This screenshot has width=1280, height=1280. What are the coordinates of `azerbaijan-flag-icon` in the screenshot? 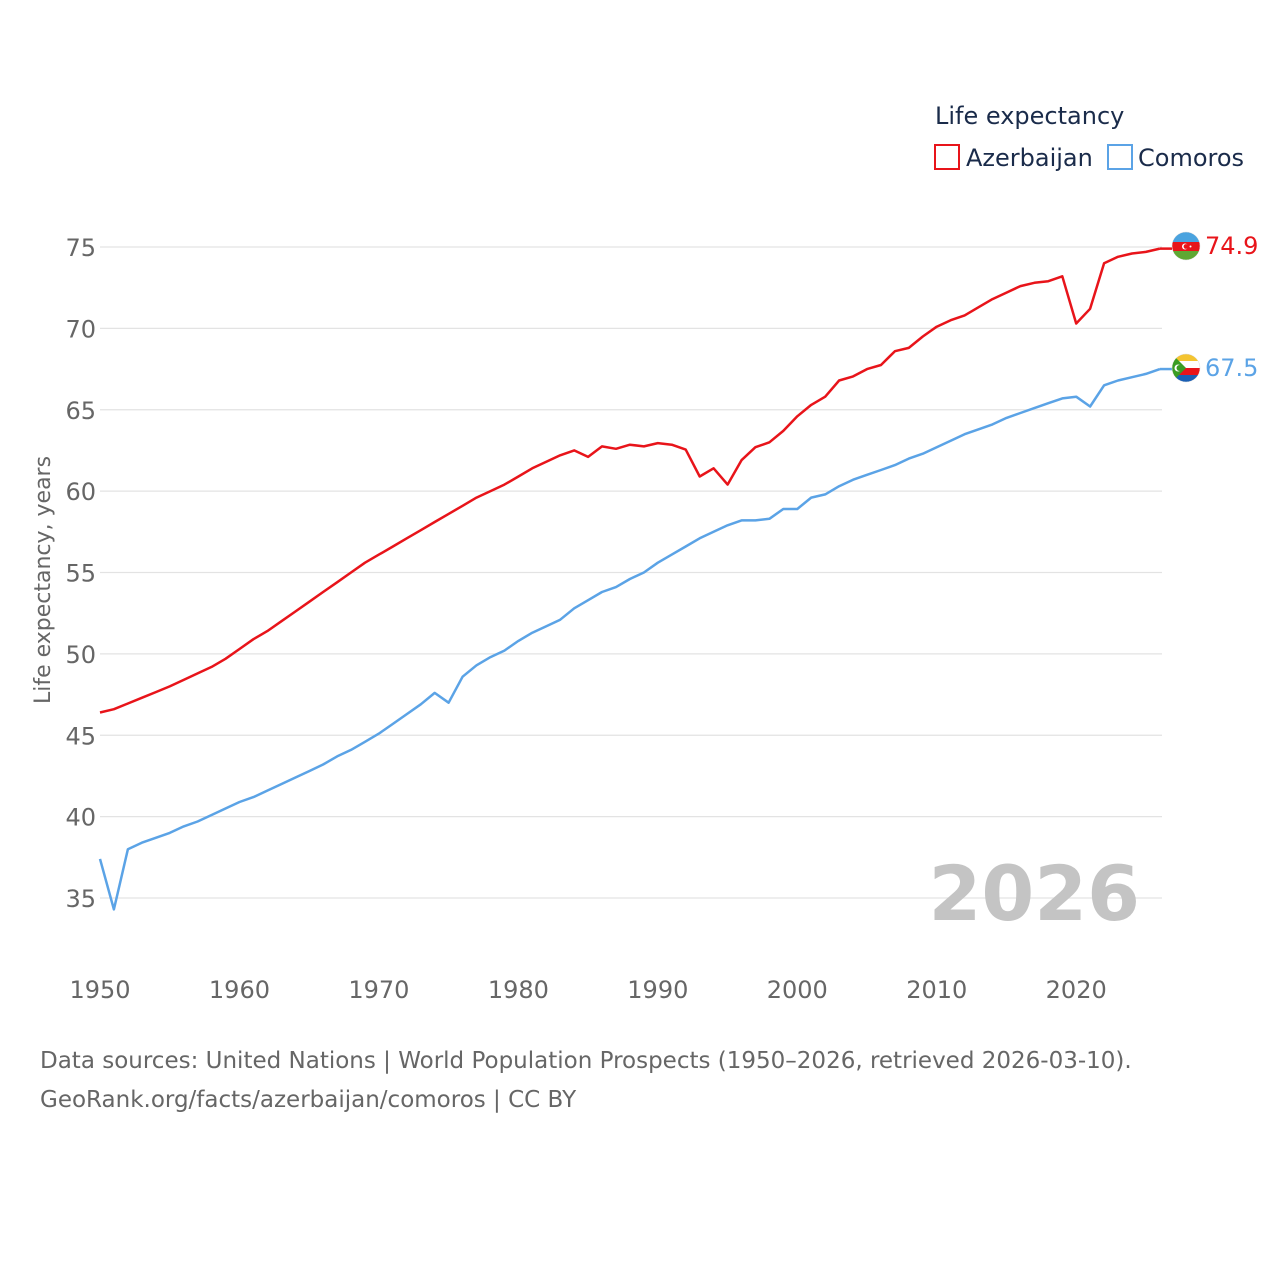 It's located at (1186, 246).